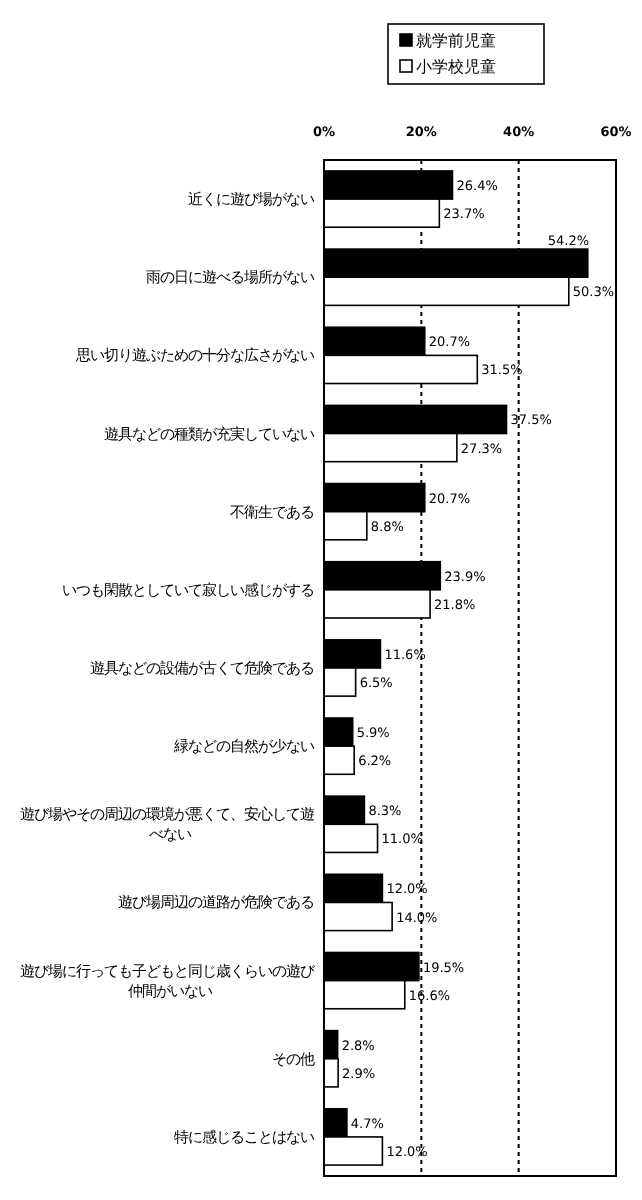 The height and width of the screenshot is (1200, 642). I want to click on legend: 就学前児童 小学校児童, so click(466, 54).